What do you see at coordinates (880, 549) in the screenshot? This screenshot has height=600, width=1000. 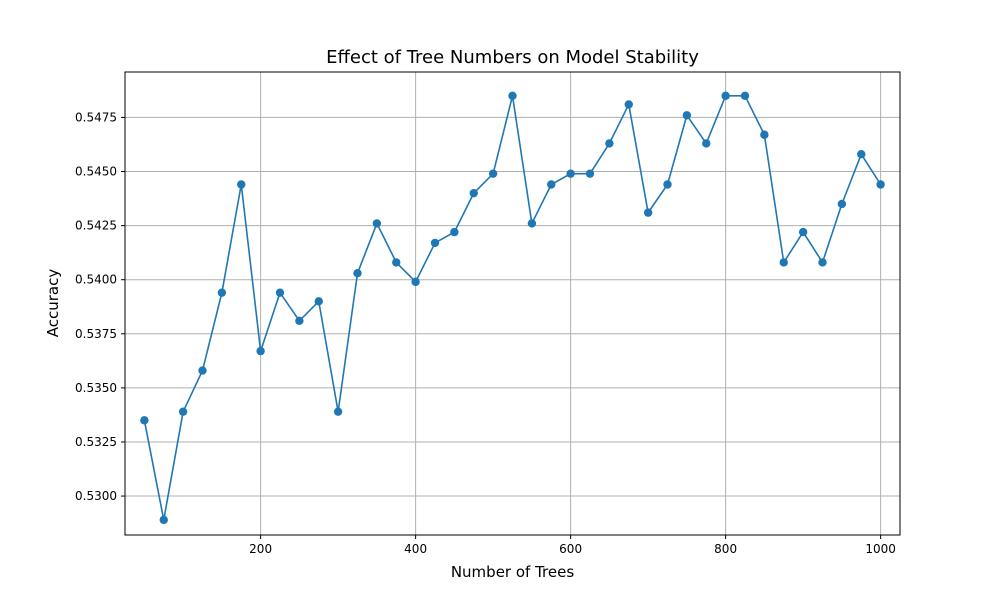 I see `x-tick-label: 1000` at bounding box center [880, 549].